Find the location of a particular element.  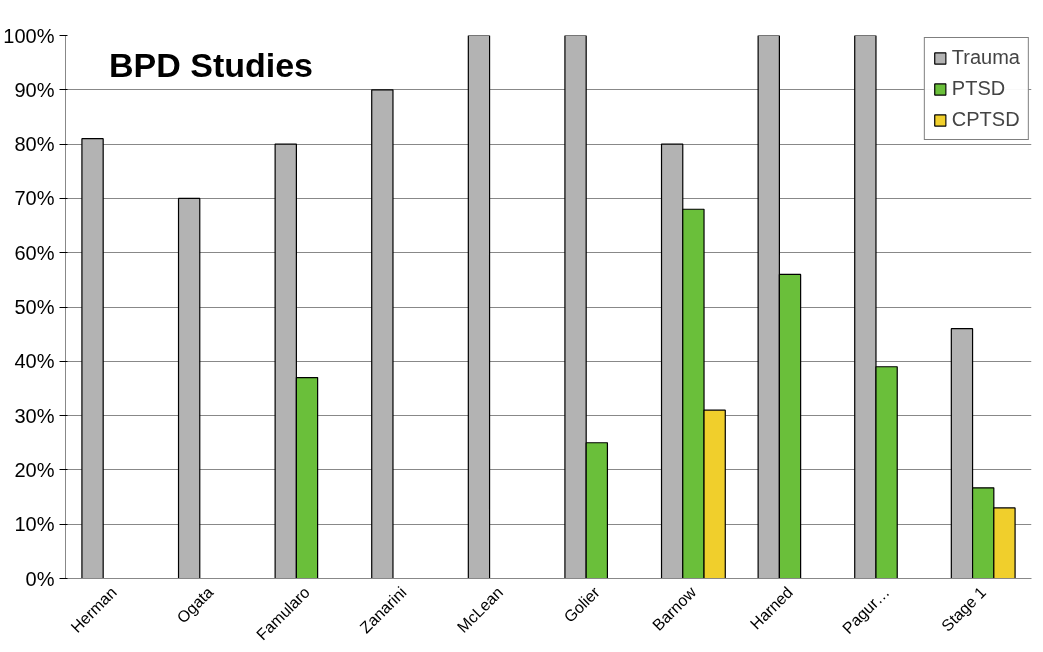

y-tick-label: 70% is located at coordinates (34, 198).